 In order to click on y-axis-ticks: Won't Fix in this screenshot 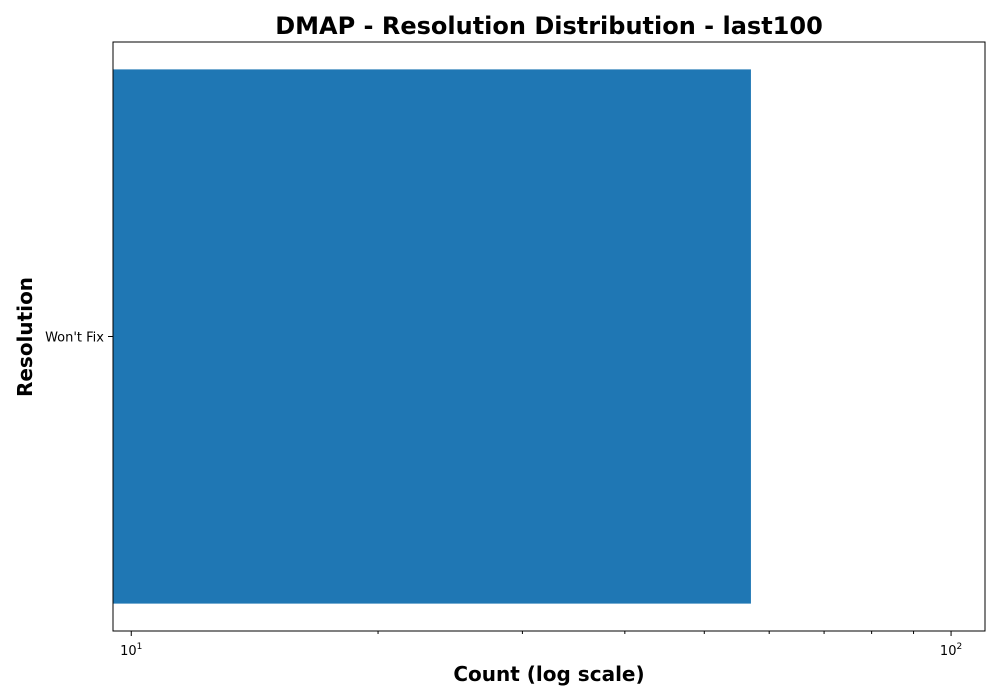, I will do `click(79, 338)`.